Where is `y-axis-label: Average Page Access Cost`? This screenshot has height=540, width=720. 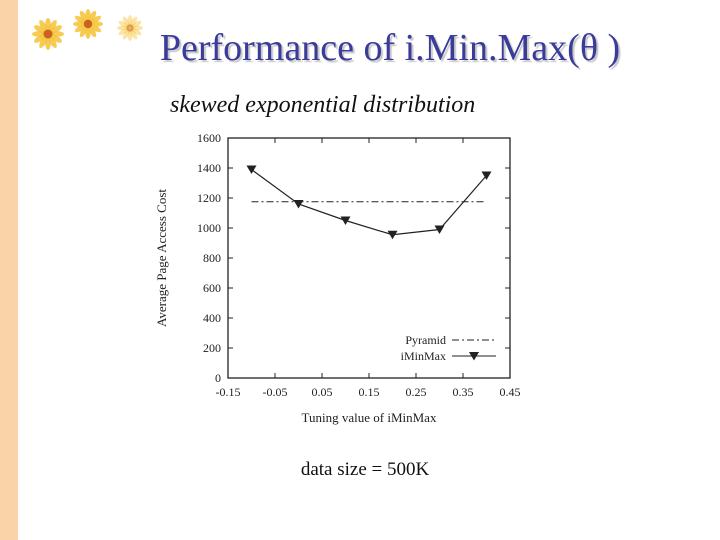 y-axis-label: Average Page Access Cost is located at coordinates (161, 258).